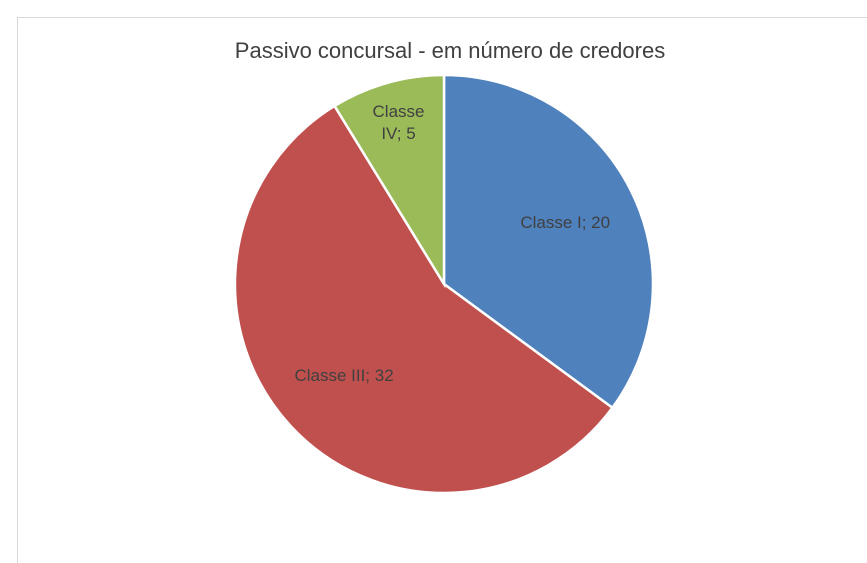  I want to click on data-label: Classe IV; 5, so click(398, 123).